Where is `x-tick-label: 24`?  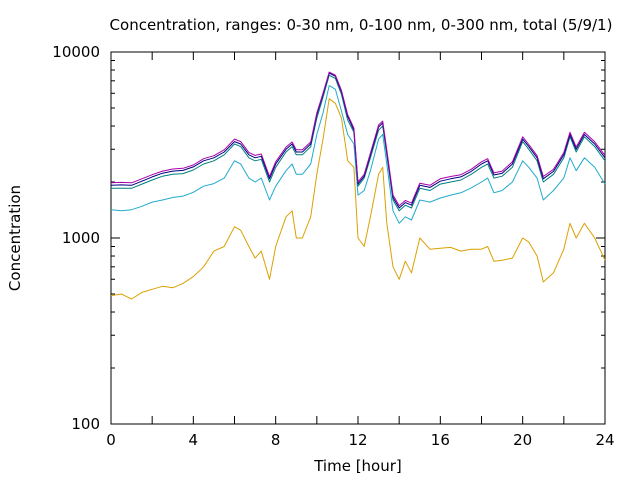 x-tick-label: 24 is located at coordinates (604, 440).